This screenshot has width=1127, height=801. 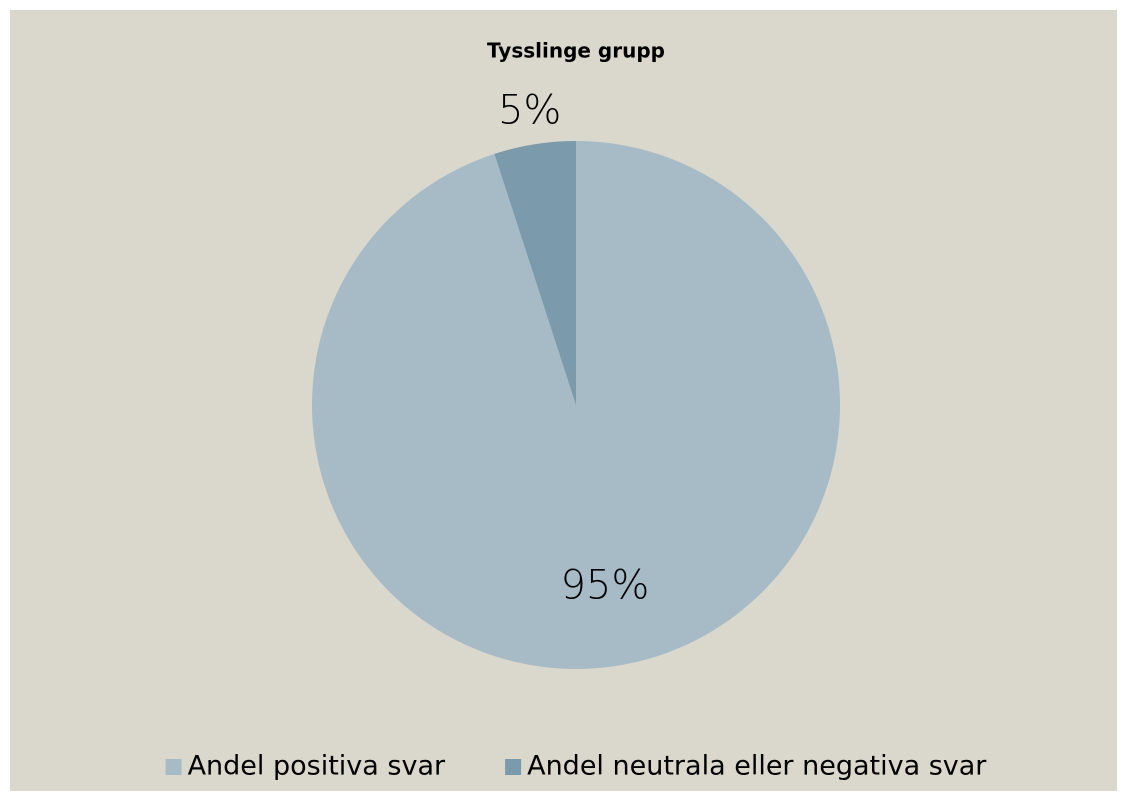 I want to click on legend-label: Andel positiva svar, so click(x=317, y=766).